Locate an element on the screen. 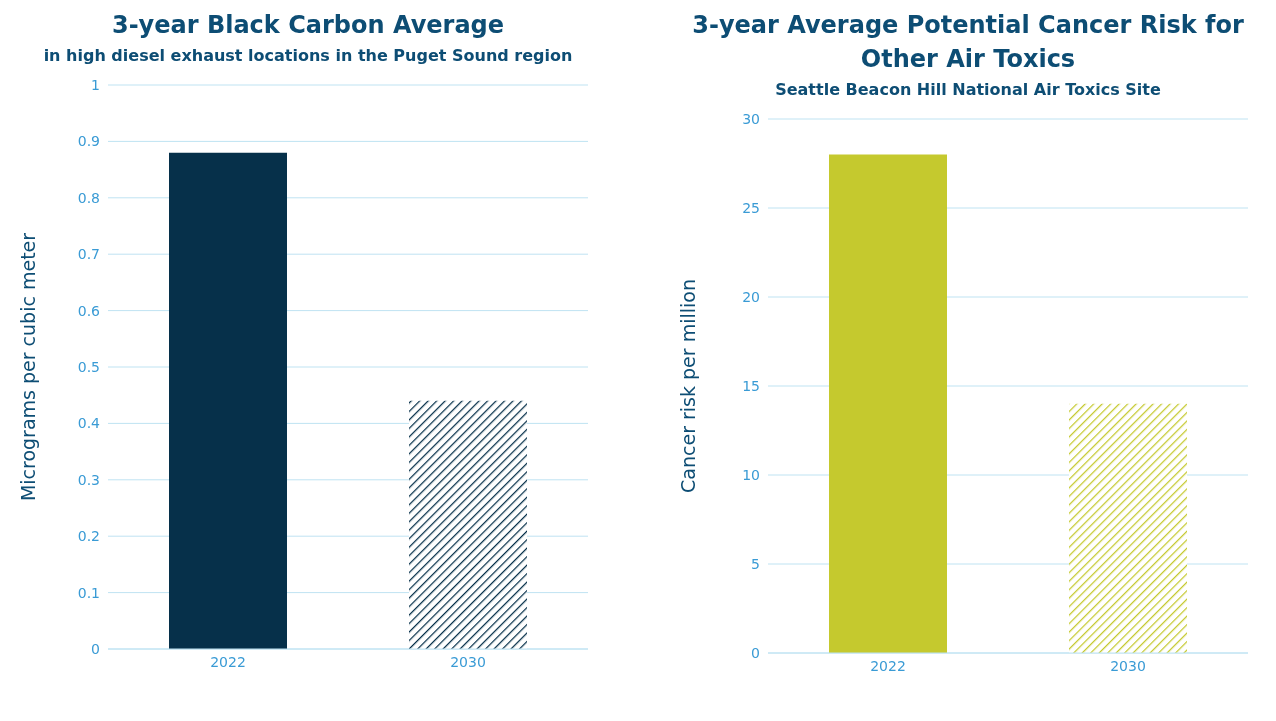  y-tick-label: 0.6 is located at coordinates (89, 310).